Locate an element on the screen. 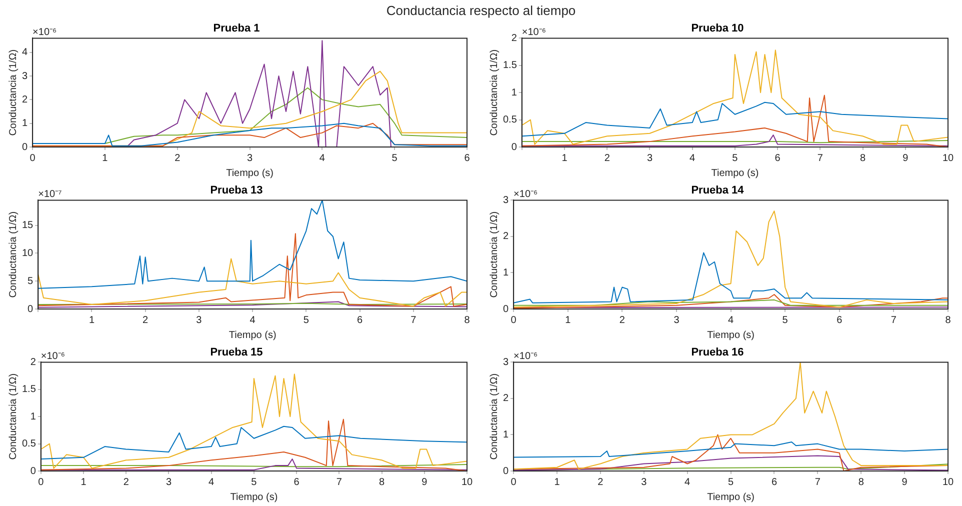  x-tick-label: 0 is located at coordinates (41, 482).